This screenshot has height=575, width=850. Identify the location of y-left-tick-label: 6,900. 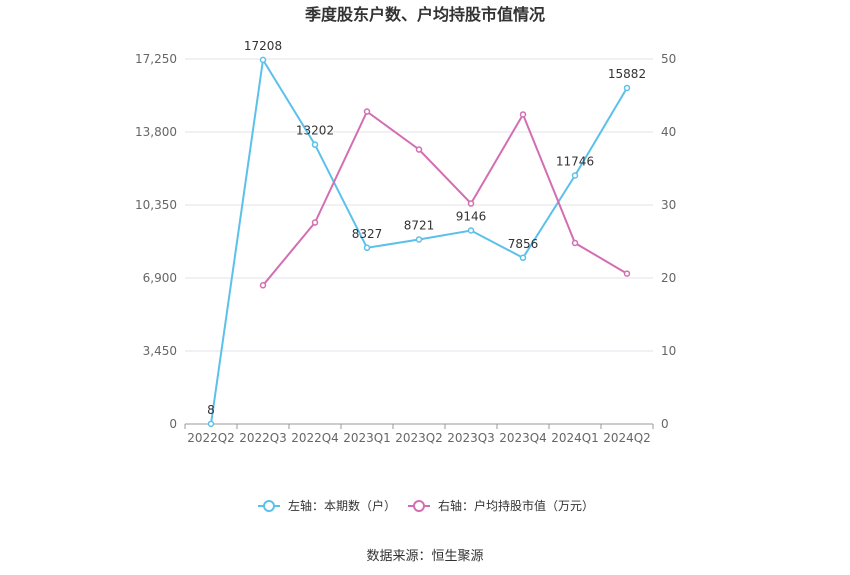
(160, 278).